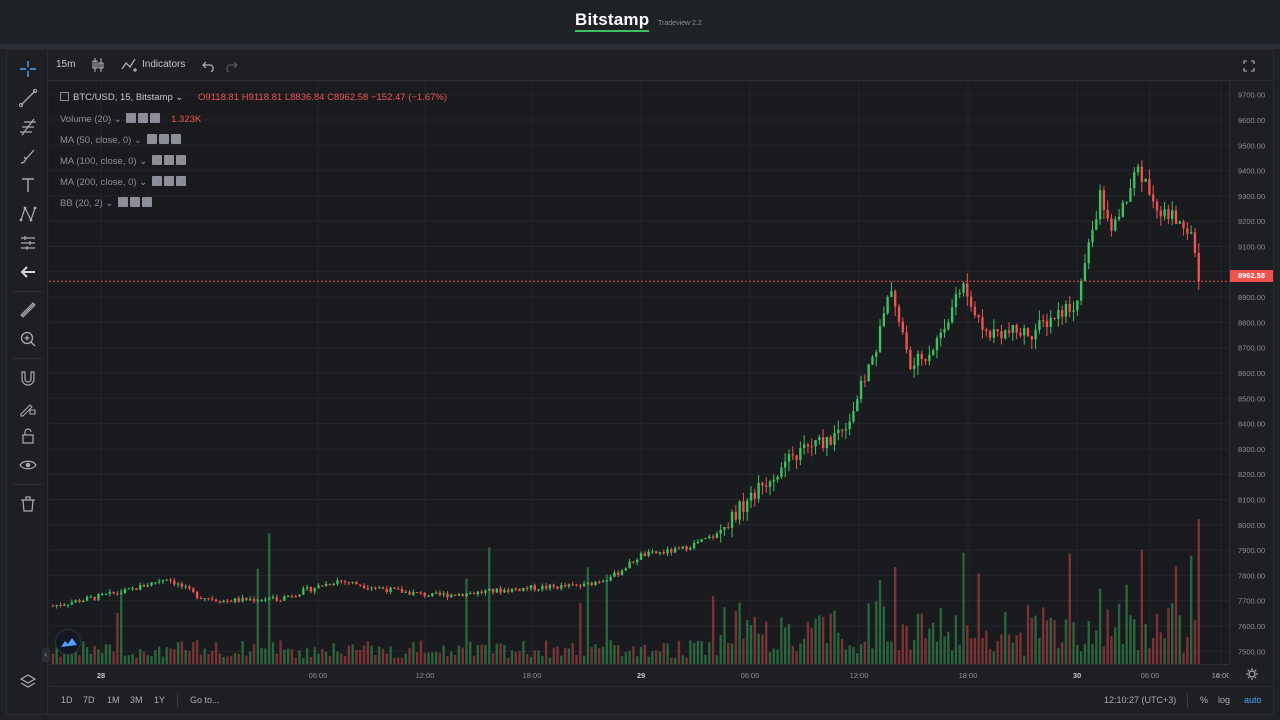 The image size is (1280, 720). What do you see at coordinates (86, 119) in the screenshot?
I see `volume-label: Volume (20)` at bounding box center [86, 119].